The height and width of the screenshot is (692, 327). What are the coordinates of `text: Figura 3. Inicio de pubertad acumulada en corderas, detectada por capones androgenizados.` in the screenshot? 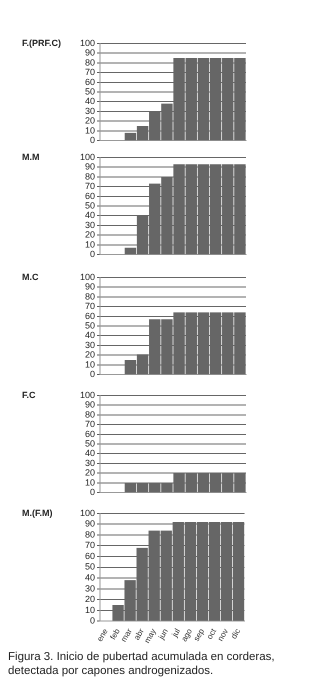 It's located at (142, 664).